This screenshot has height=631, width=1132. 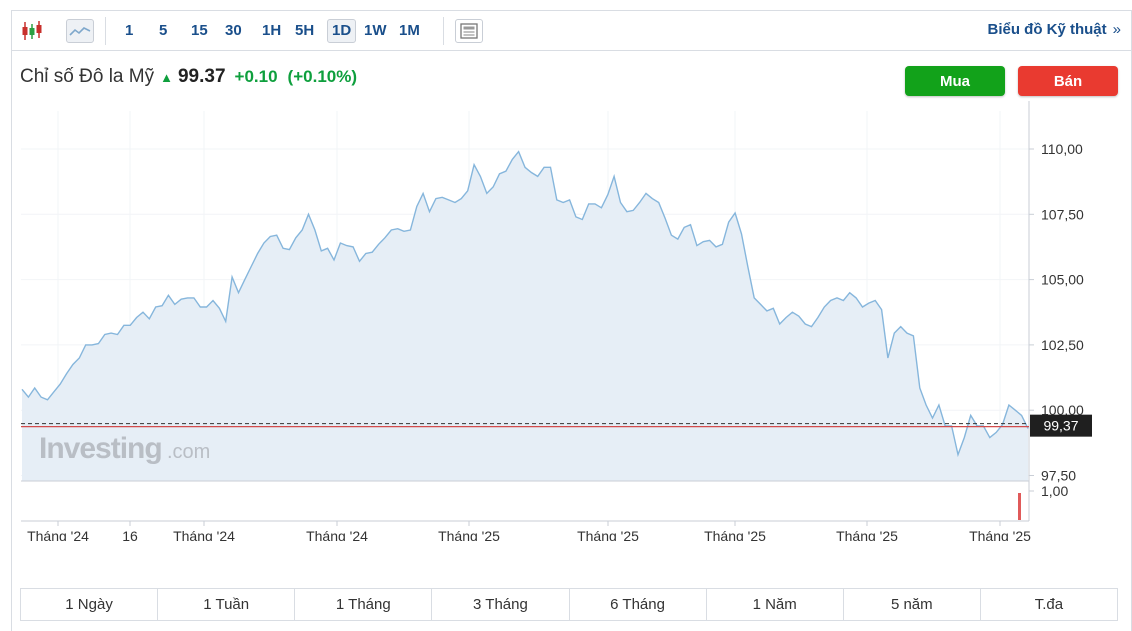 What do you see at coordinates (775, 604) in the screenshot?
I see `range-tab: 1 Năm` at bounding box center [775, 604].